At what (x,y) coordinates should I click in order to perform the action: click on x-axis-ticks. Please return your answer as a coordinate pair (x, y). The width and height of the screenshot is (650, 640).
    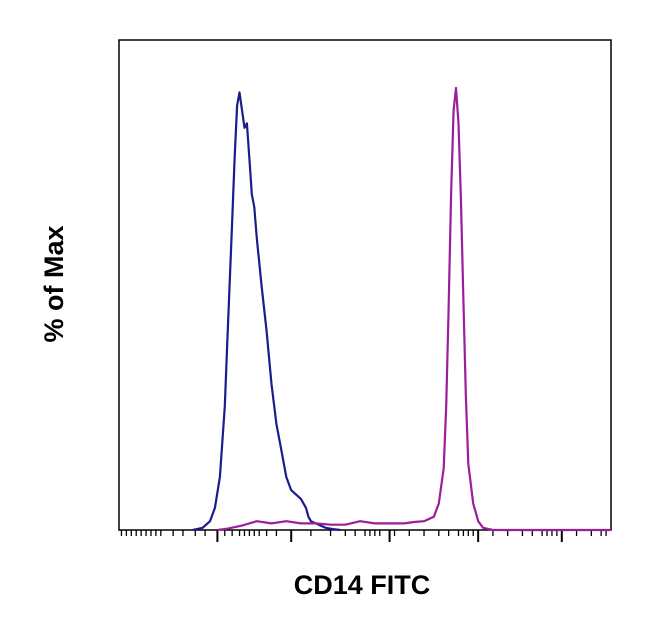
    Looking at the image, I should click on (363, 536).